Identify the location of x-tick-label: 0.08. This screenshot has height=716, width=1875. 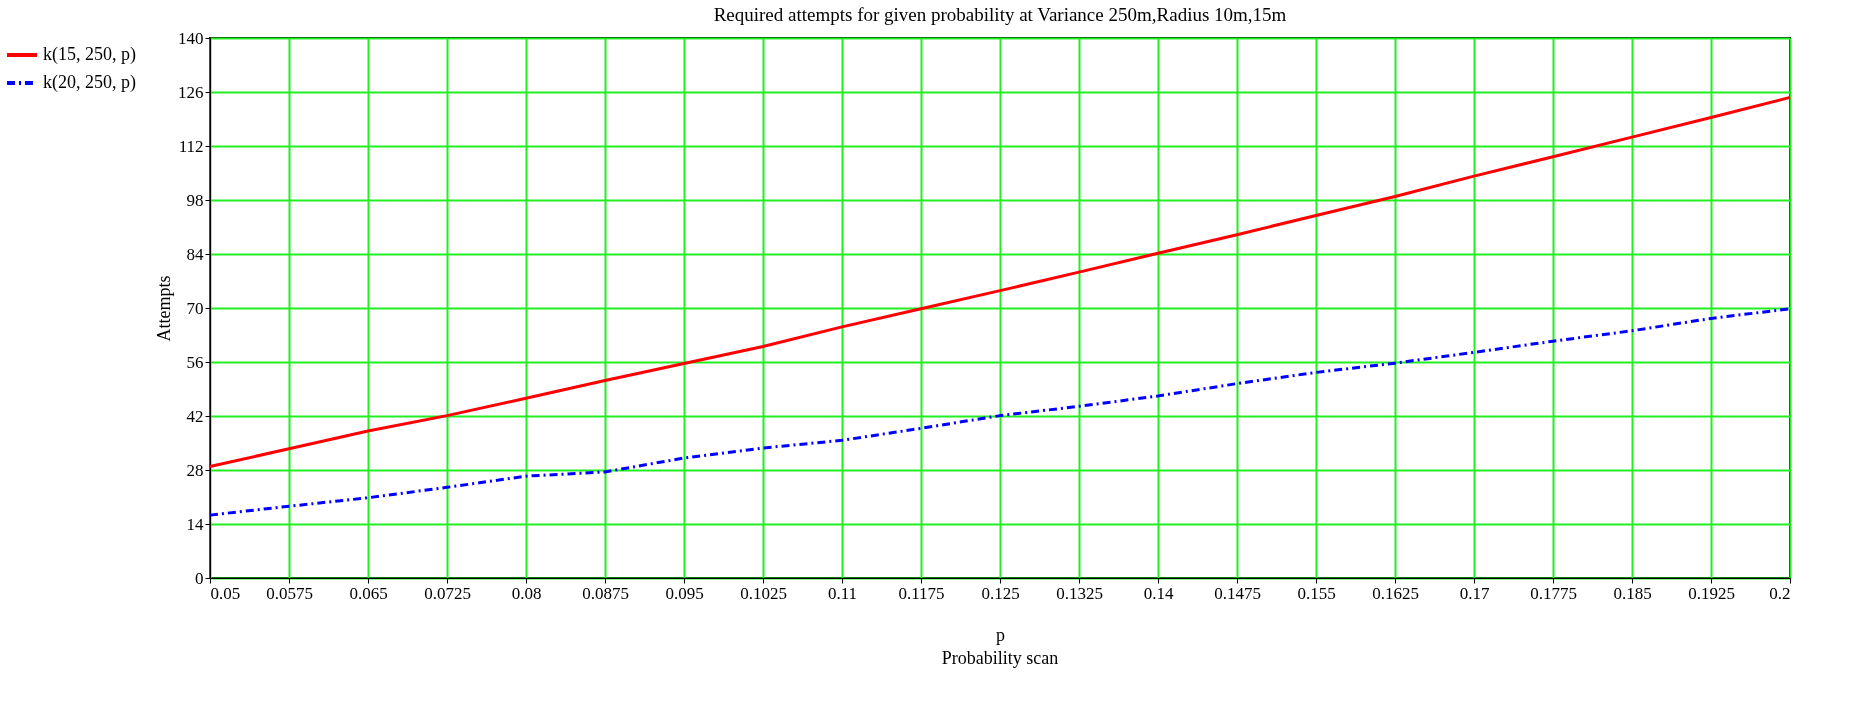
(526, 593).